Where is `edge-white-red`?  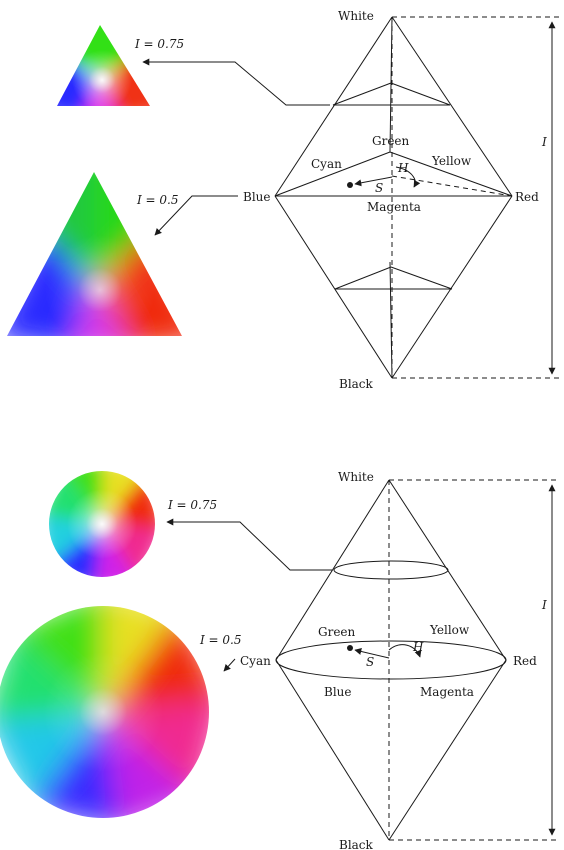
edge-white-red is located at coordinates (452, 106).